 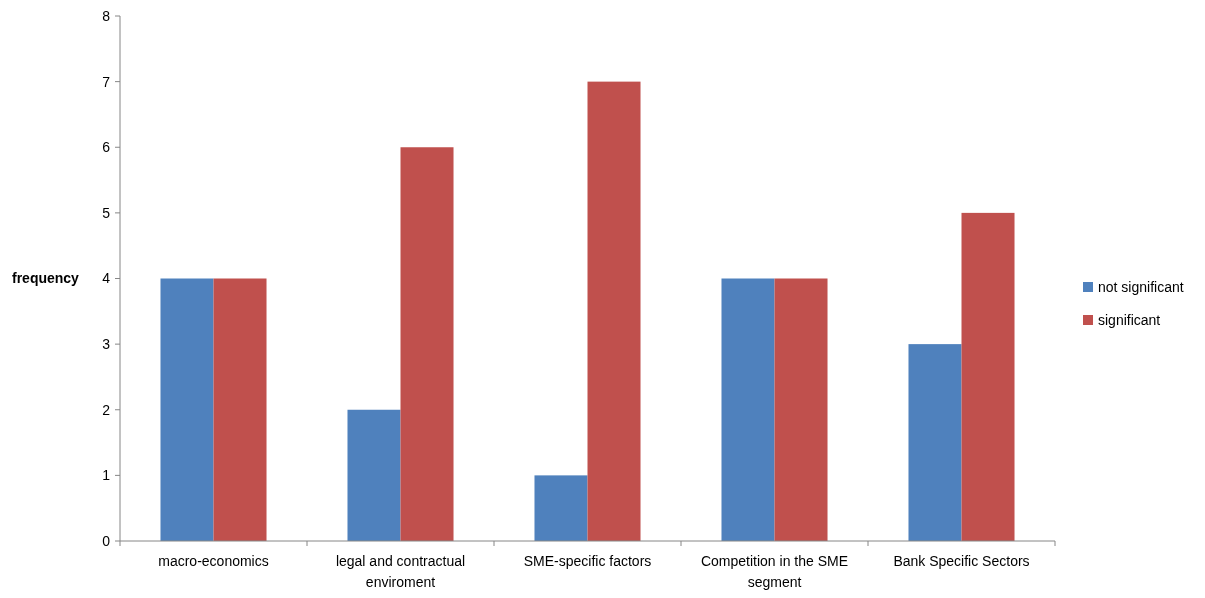 I want to click on x-tick-label: macro-economics, so click(x=213, y=561).